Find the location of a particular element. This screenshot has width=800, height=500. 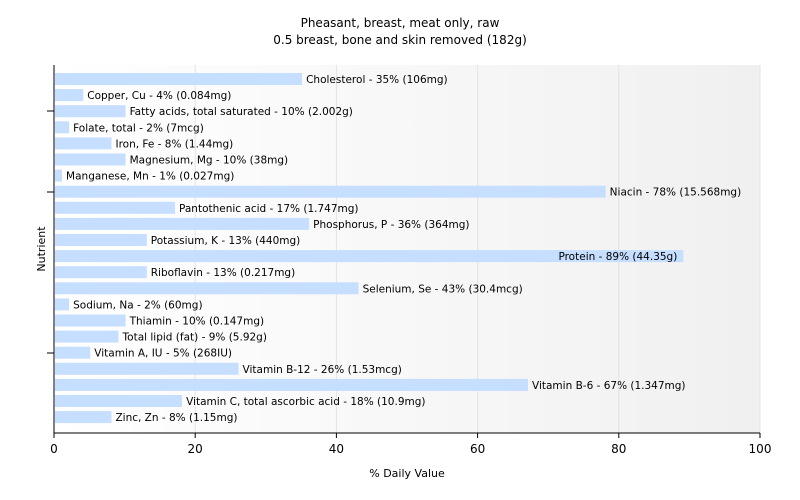

bar-data-label: Magnesium, Mg - 10% (38mg) is located at coordinates (209, 161).